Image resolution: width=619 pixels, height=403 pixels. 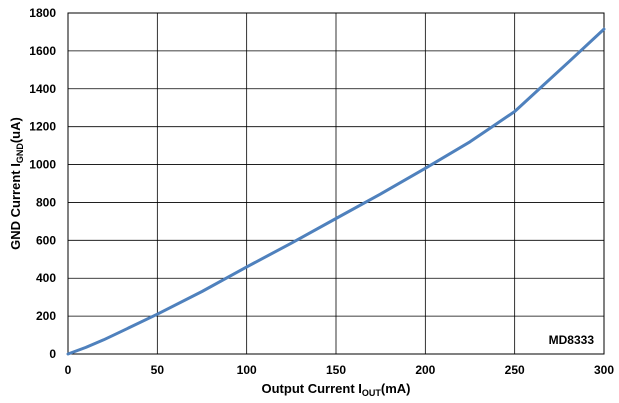 What do you see at coordinates (15, 130) in the screenshot?
I see `y-axis-label-tail: (uA)` at bounding box center [15, 130].